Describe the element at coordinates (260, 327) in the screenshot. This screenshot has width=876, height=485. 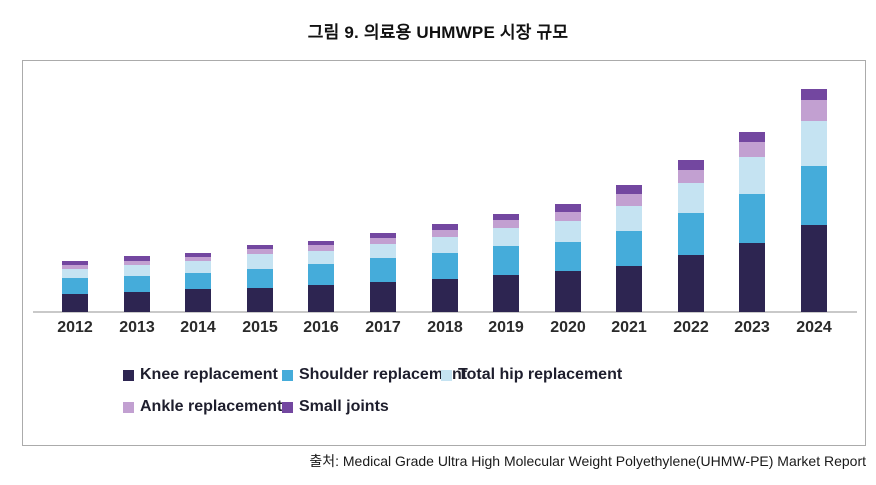
I see `x-tick-label-2015: 2015` at that location.